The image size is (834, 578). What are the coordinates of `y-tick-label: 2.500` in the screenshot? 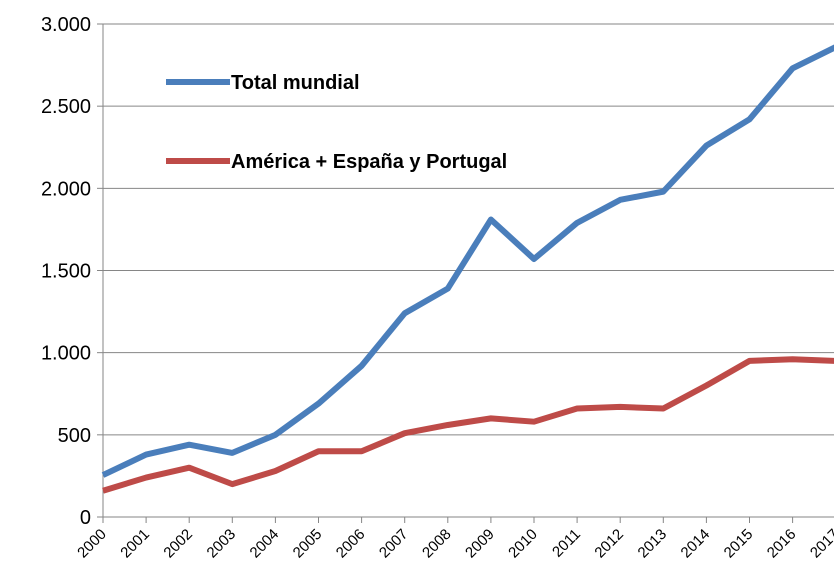 It's located at (66, 107).